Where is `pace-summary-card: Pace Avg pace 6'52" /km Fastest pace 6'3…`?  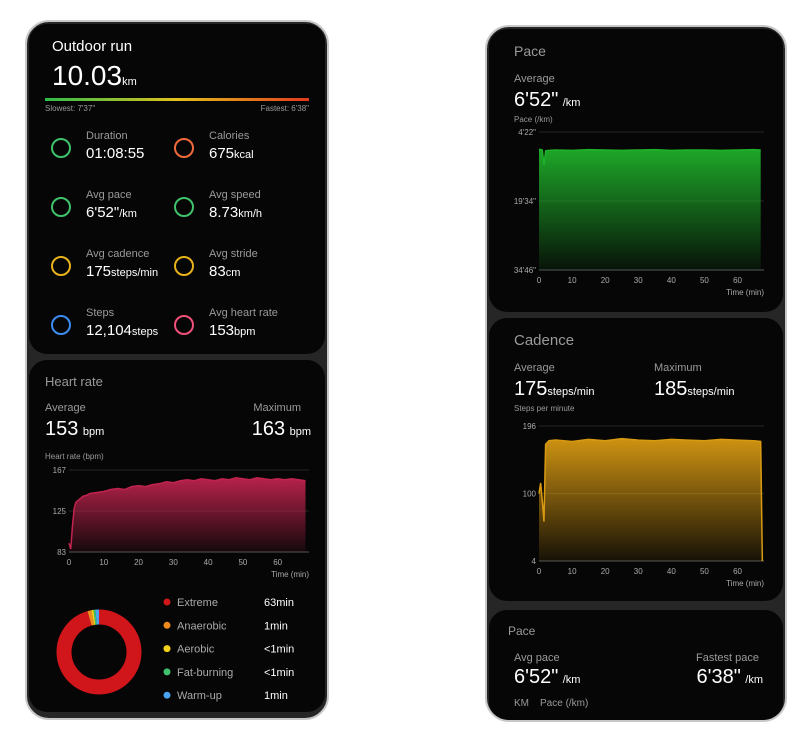 pace-summary-card: Pace Avg pace 6'52" /km Fastest pace 6'3… is located at coordinates (636, 665).